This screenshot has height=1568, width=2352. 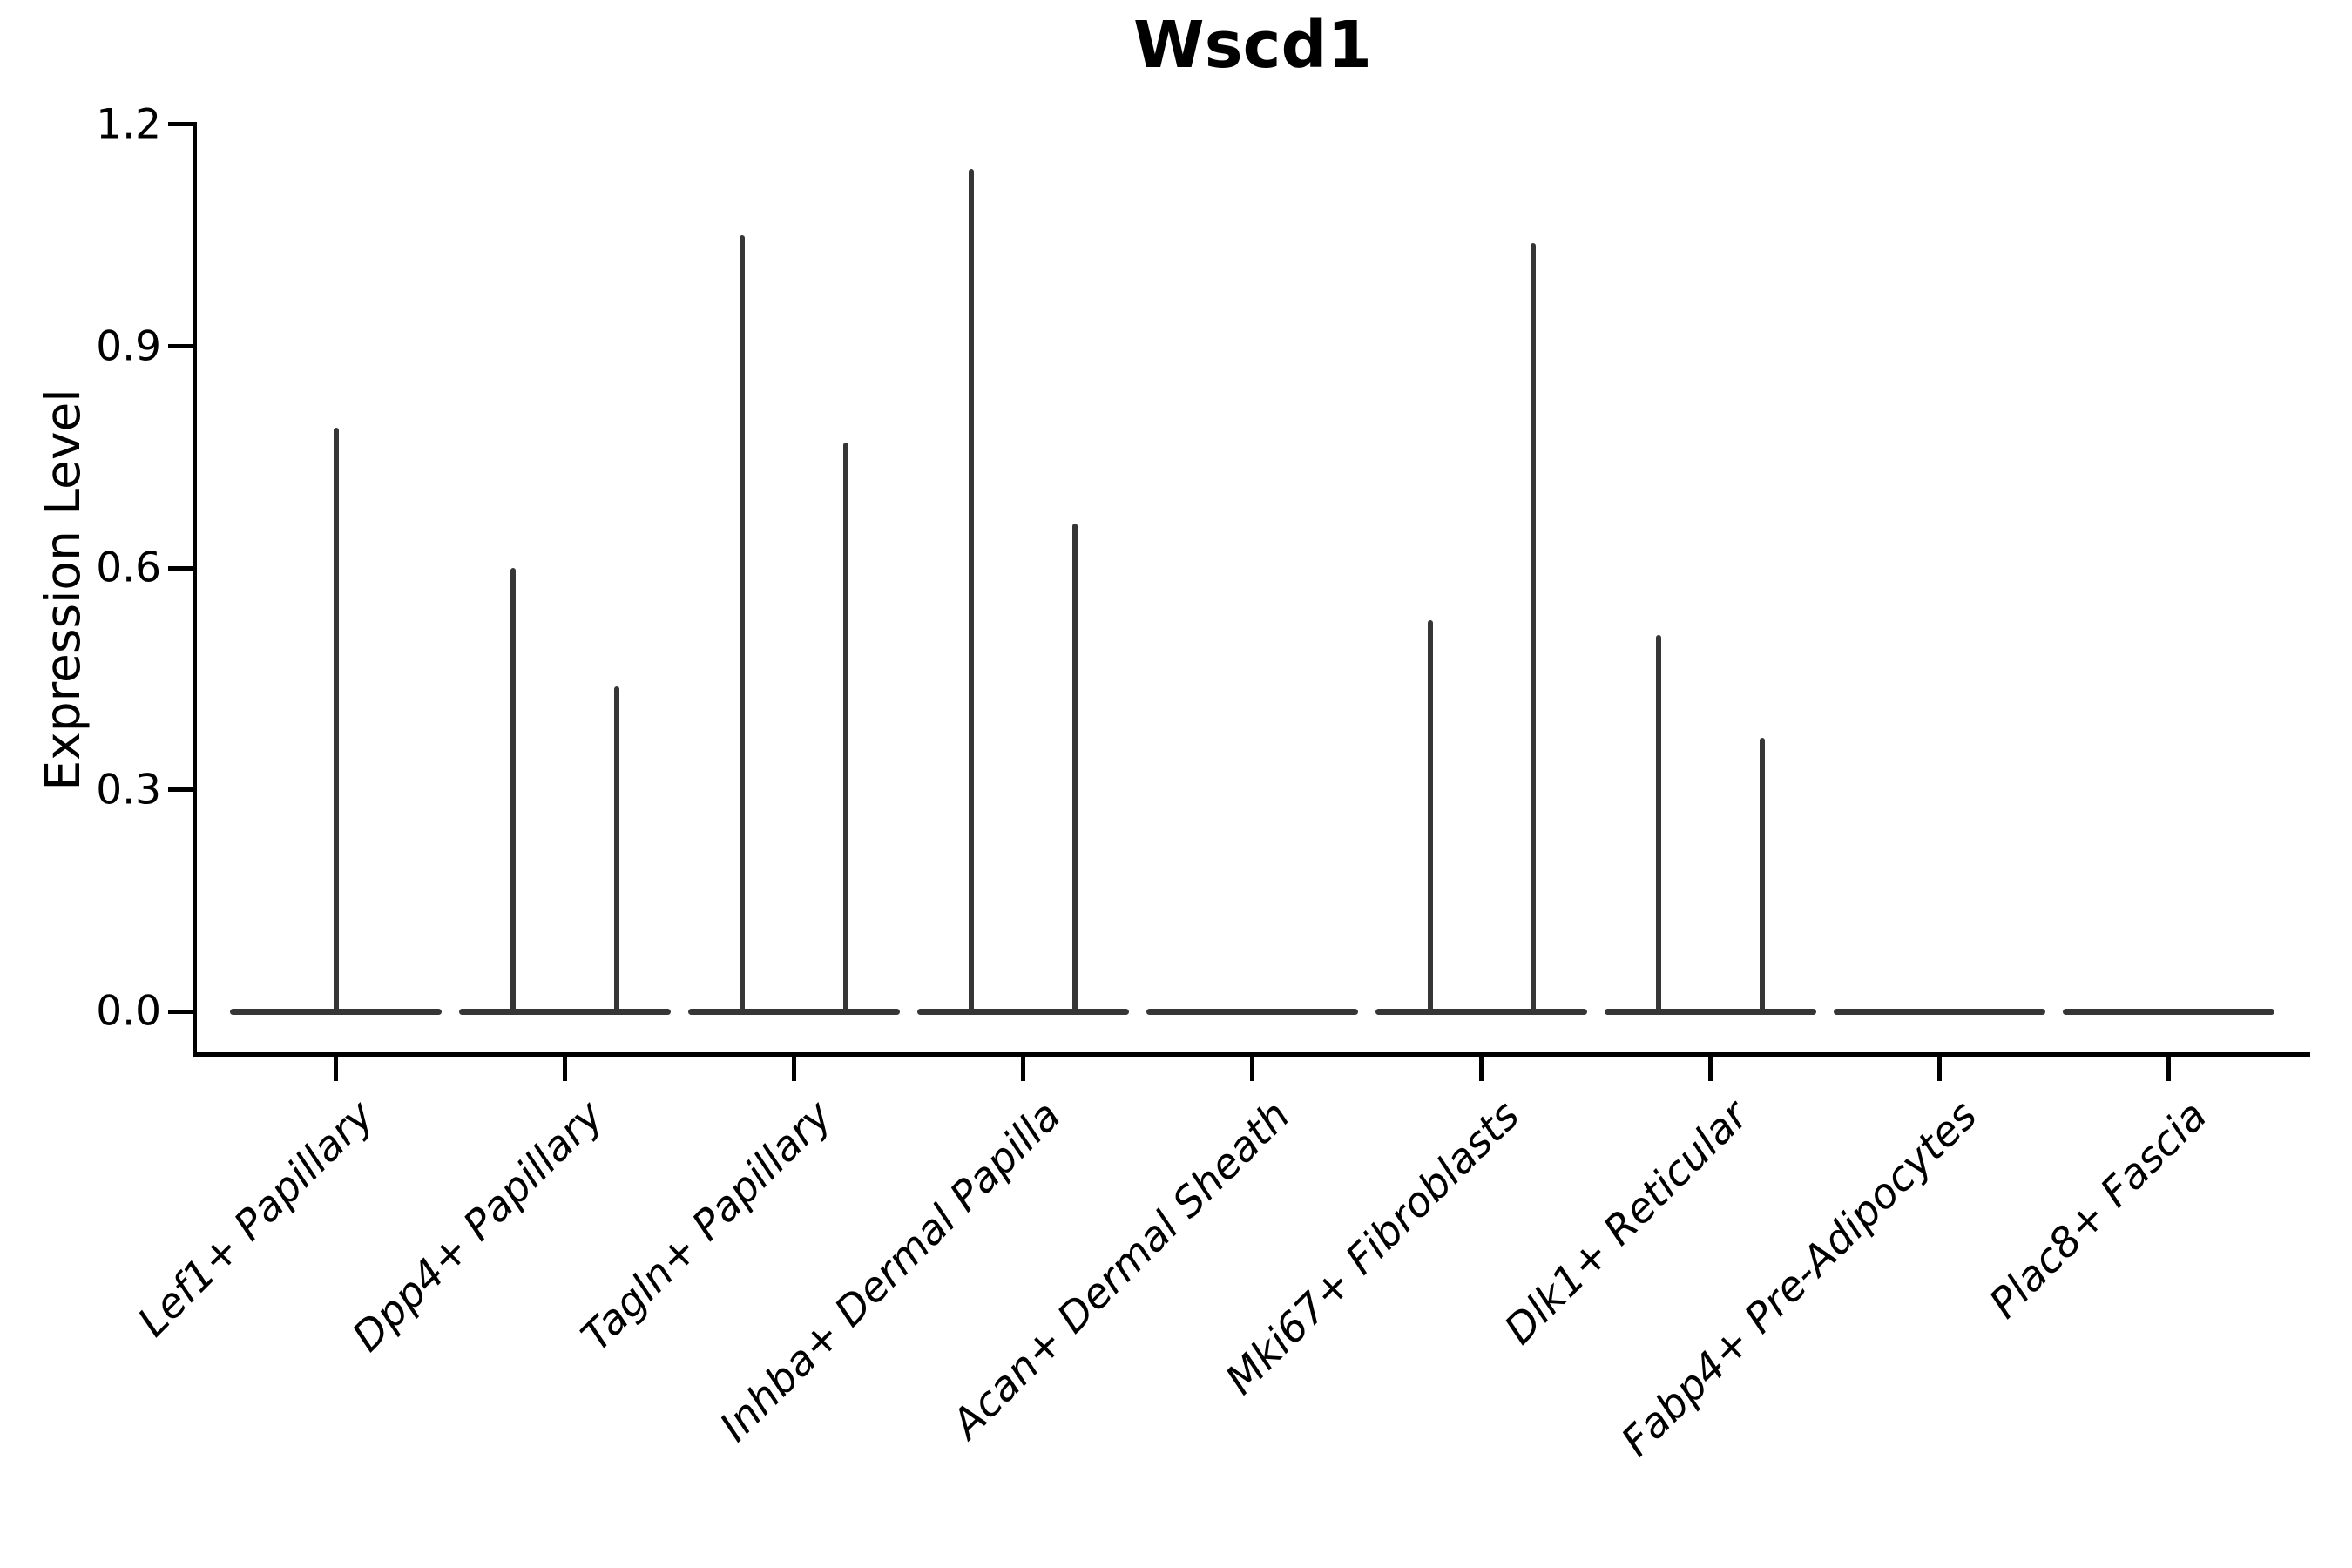 I want to click on y-axis-spine, so click(x=195, y=589).